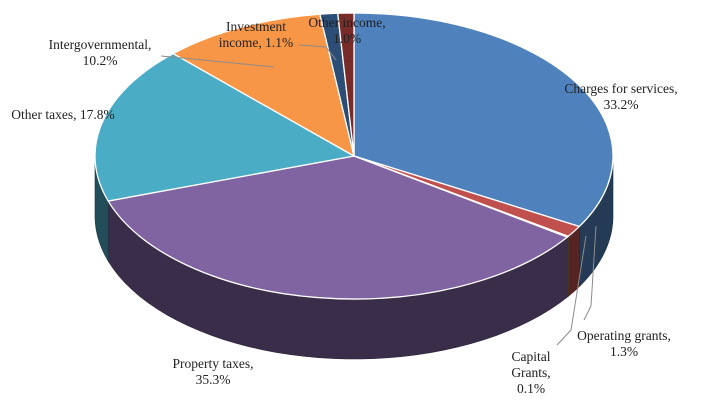 Image resolution: width=708 pixels, height=406 pixels. I want to click on leader-line-operating-grants, so click(590, 273).